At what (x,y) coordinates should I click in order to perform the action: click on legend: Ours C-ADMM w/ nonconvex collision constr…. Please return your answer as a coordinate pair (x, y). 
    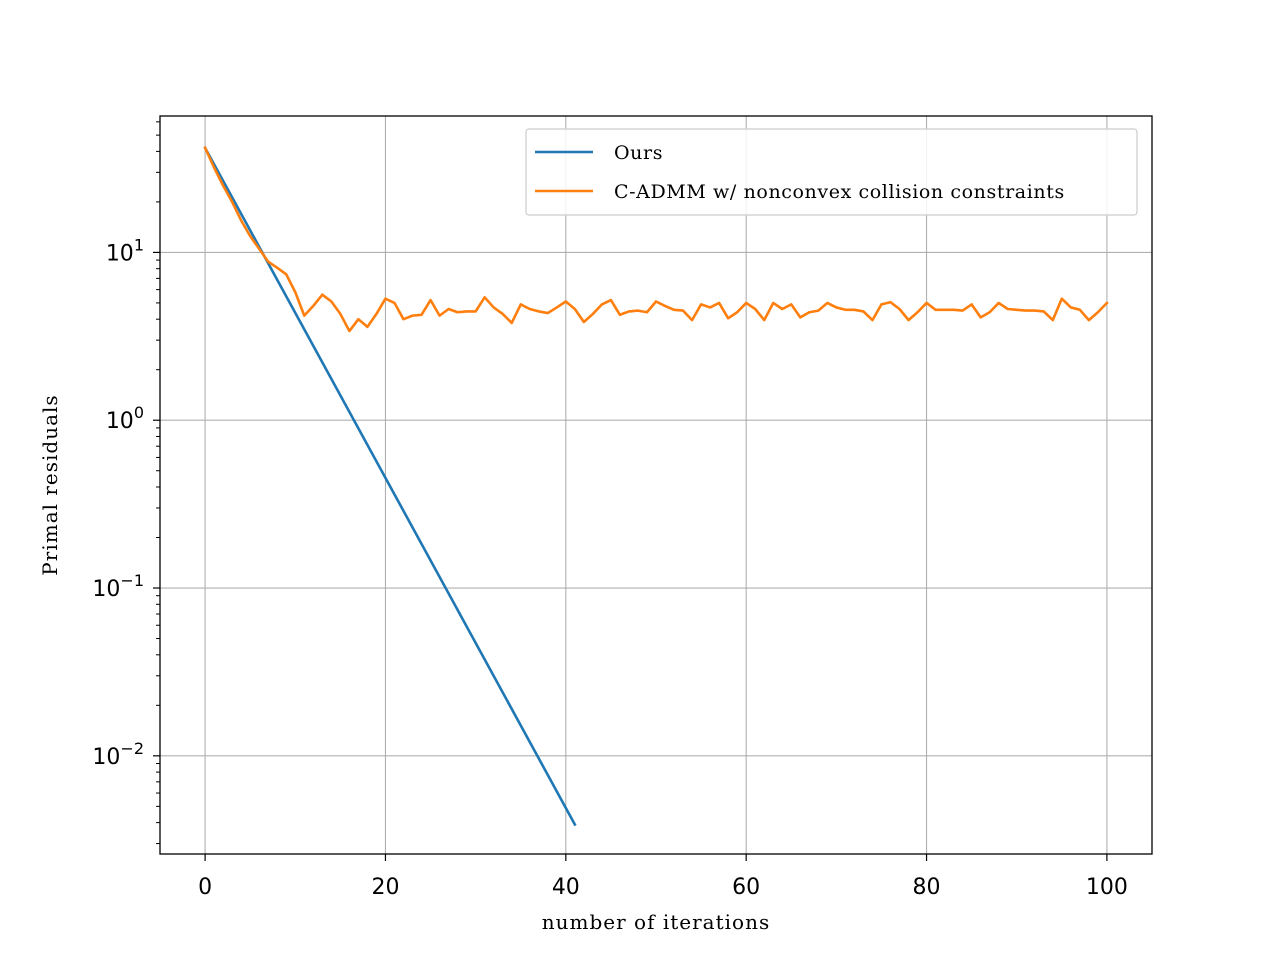
    Looking at the image, I should click on (831, 172).